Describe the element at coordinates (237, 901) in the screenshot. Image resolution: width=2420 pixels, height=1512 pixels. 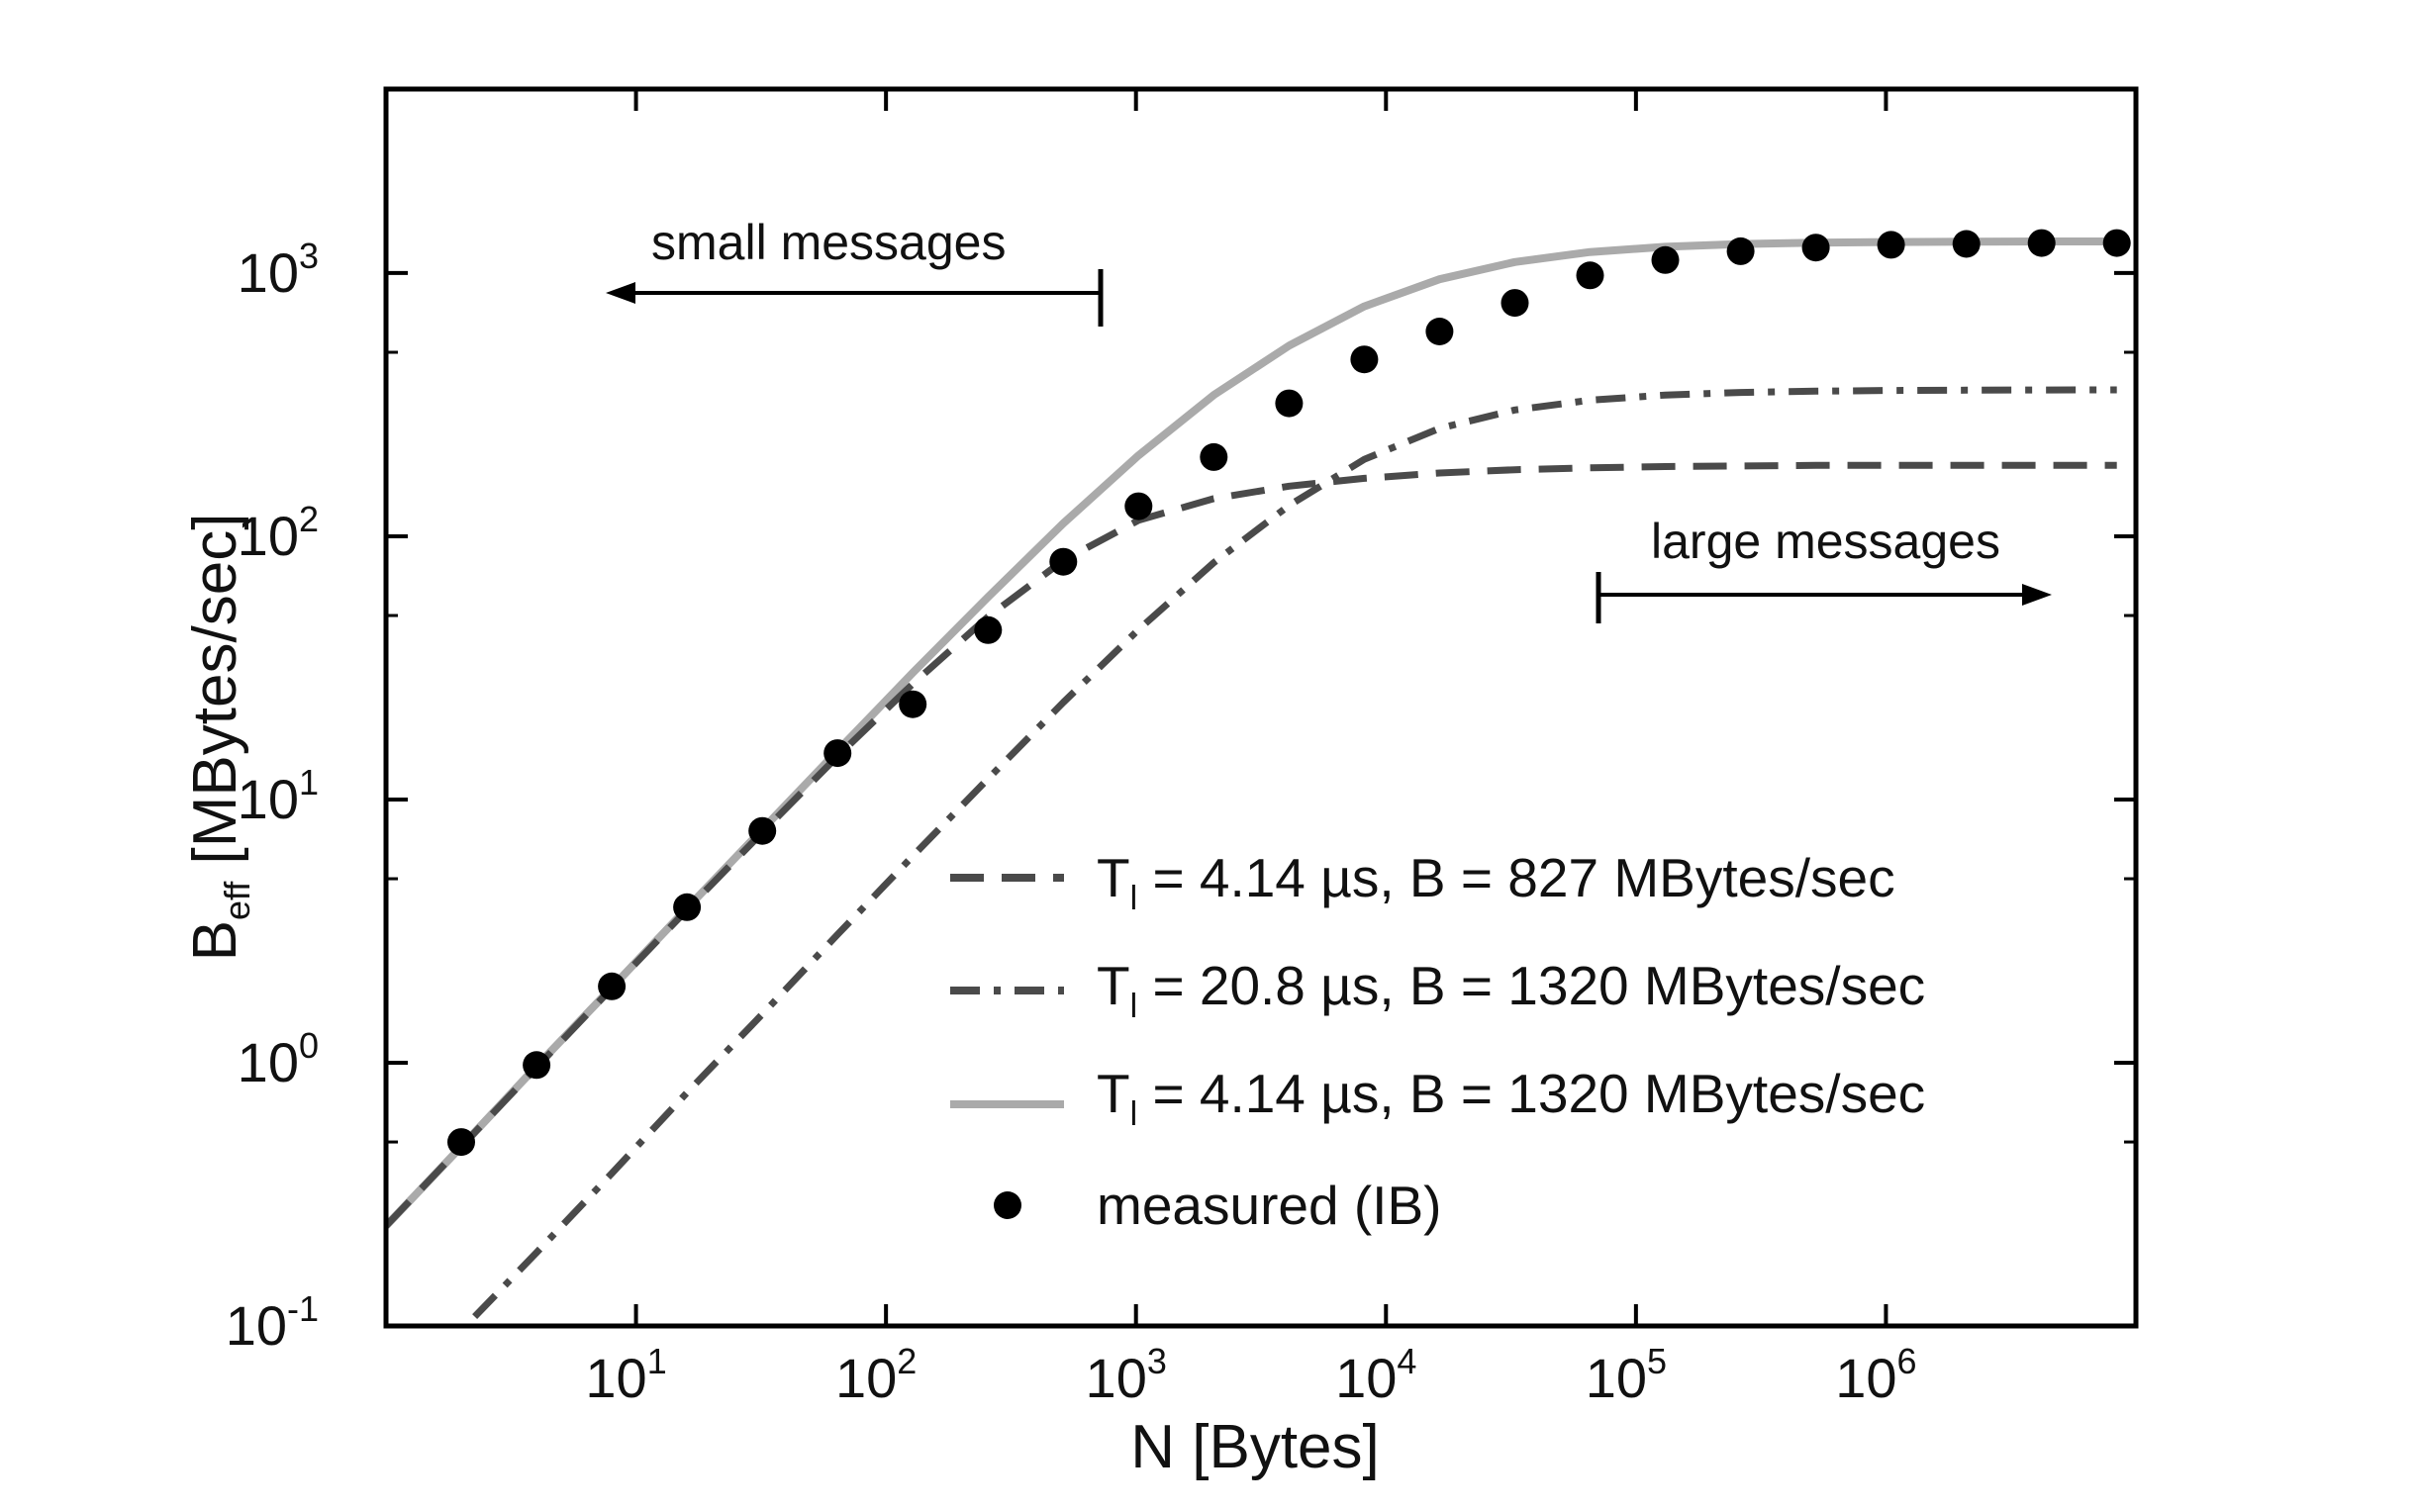
I see `y-axis-label-sub: eff` at that location.